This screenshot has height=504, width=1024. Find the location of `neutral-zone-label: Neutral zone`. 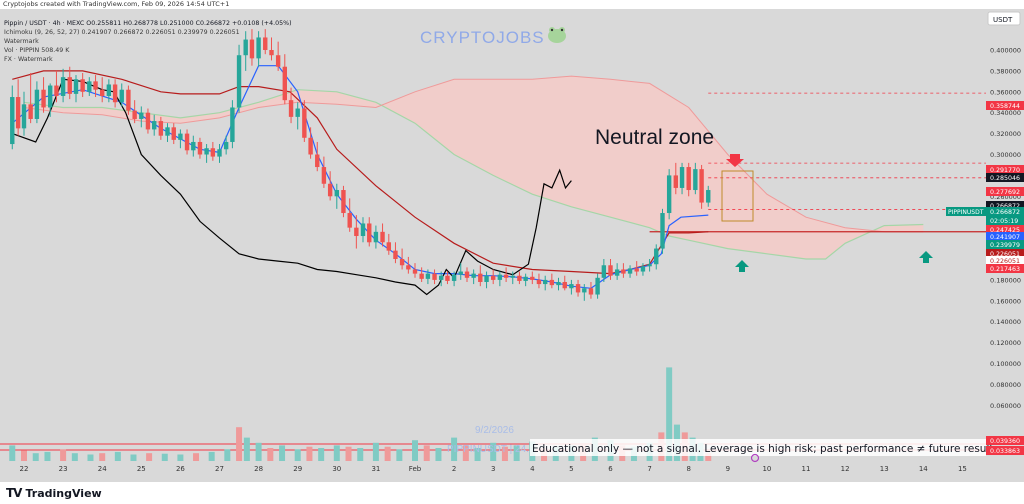

neutral-zone-label: Neutral zone is located at coordinates (654, 137).